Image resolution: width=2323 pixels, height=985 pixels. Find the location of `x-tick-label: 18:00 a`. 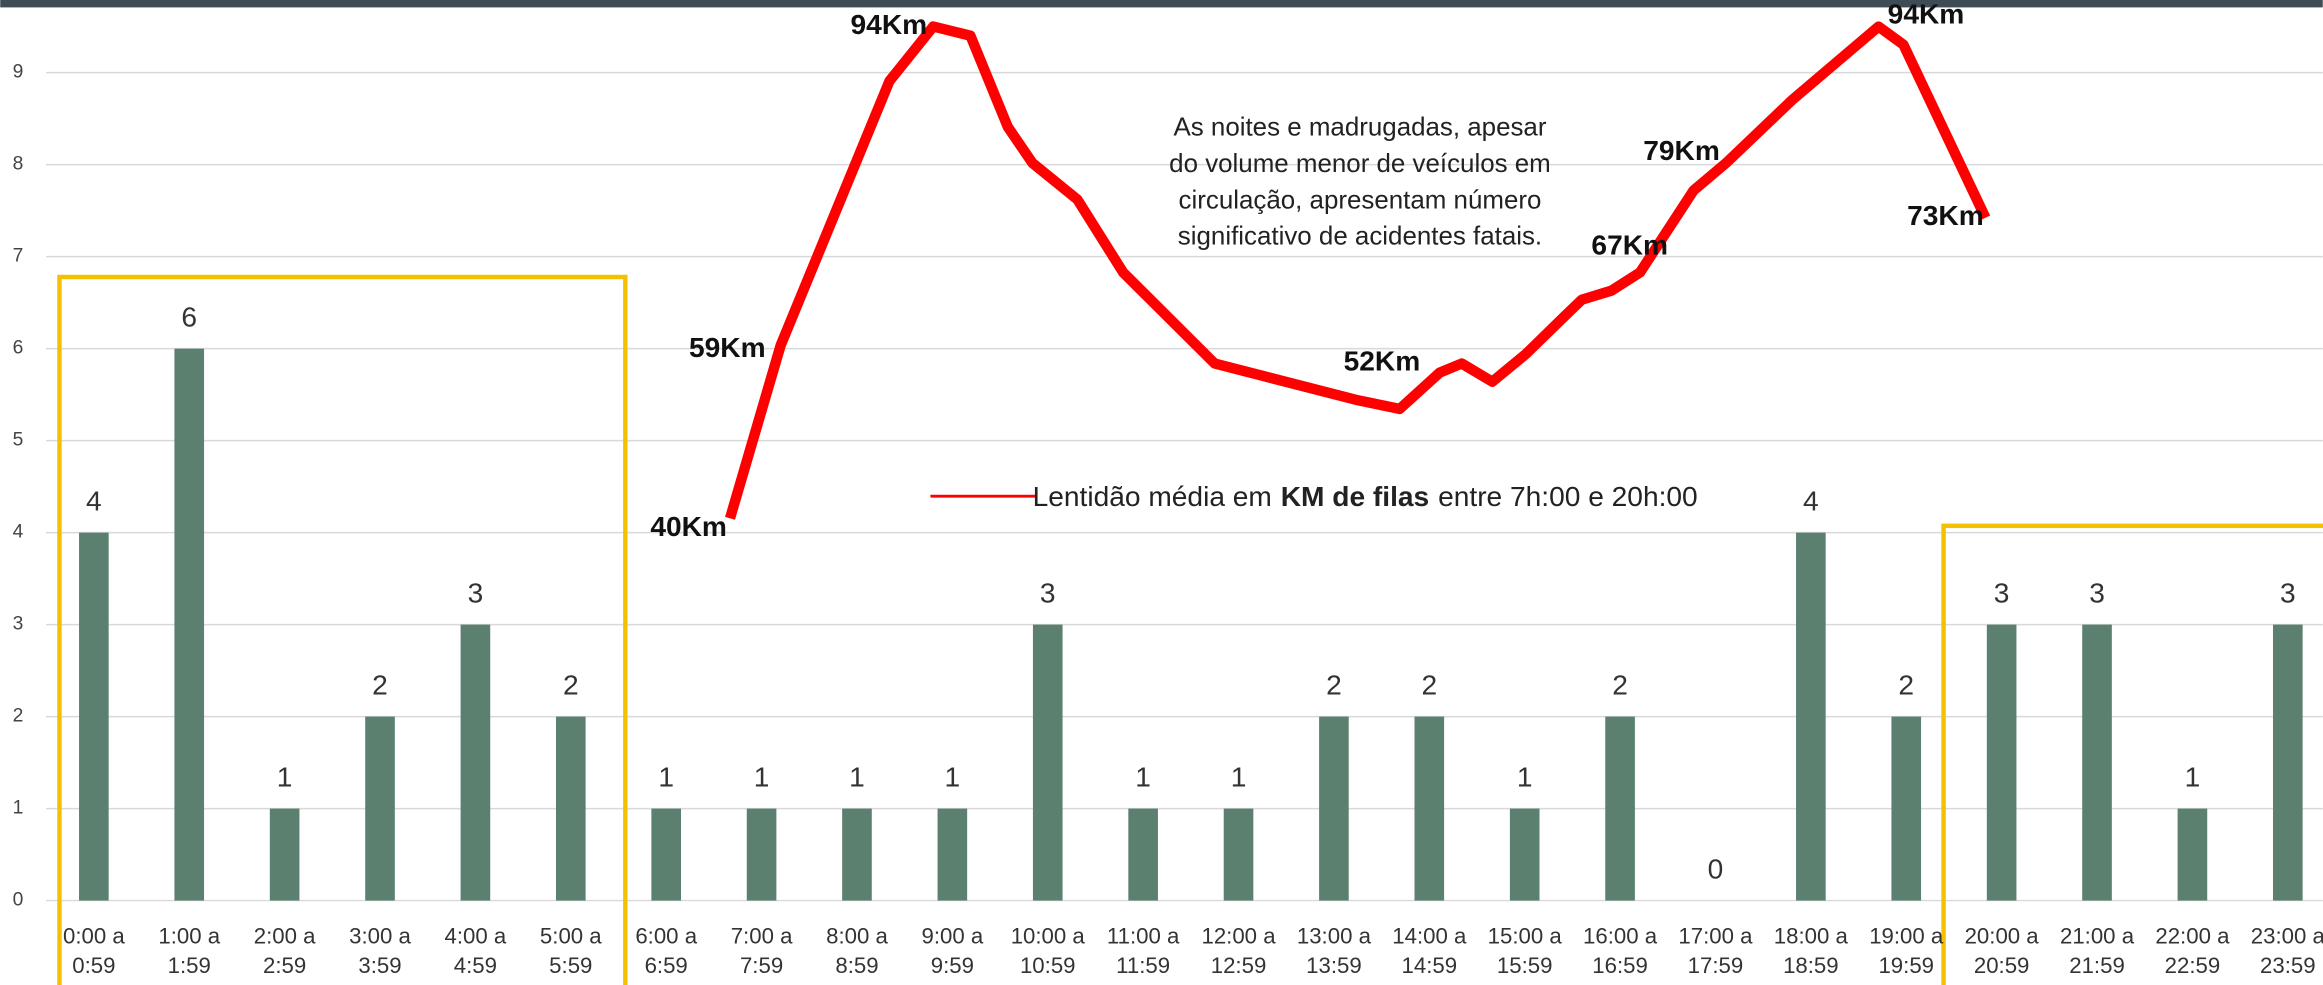

x-tick-label: 18:00 a is located at coordinates (1811, 935).